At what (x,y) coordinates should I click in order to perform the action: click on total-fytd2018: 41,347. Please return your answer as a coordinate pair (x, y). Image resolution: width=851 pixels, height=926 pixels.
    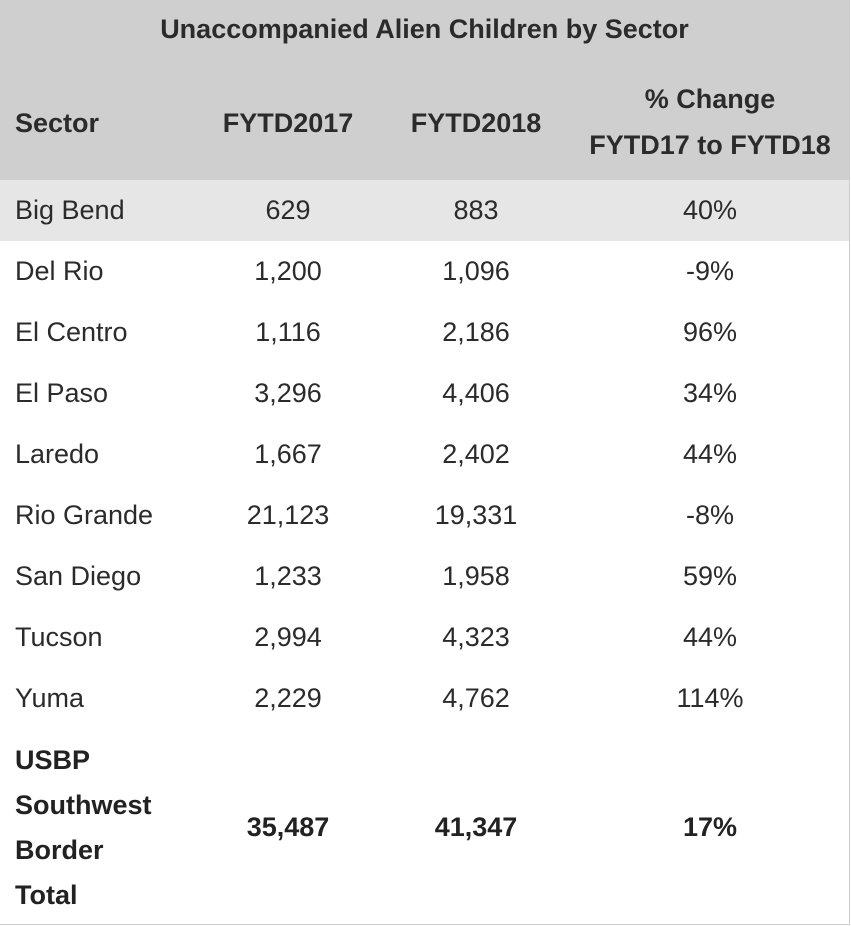
    Looking at the image, I should click on (476, 827).